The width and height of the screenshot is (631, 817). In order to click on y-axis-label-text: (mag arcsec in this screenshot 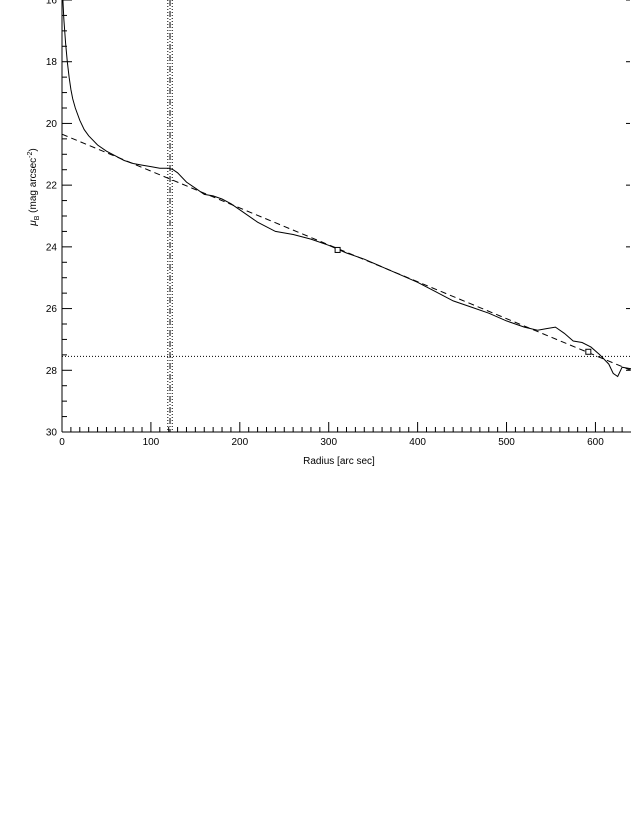, I will do `click(33, 187)`.